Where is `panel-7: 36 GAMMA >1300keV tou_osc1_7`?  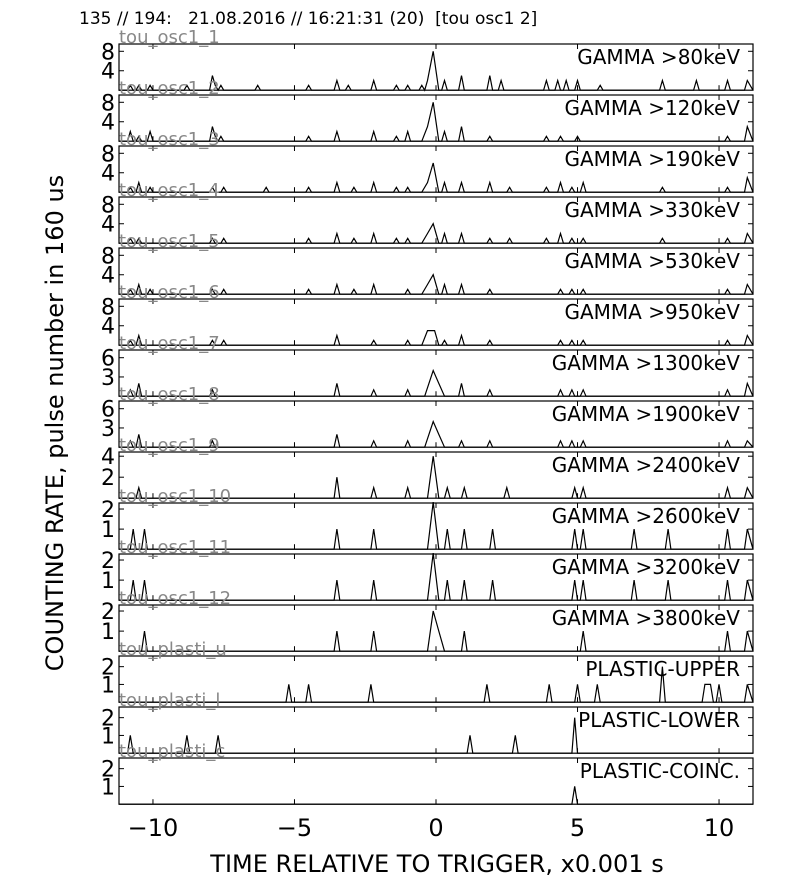
panel-7: 36 GAMMA >1300keV tou_osc1_7 is located at coordinates (427, 365).